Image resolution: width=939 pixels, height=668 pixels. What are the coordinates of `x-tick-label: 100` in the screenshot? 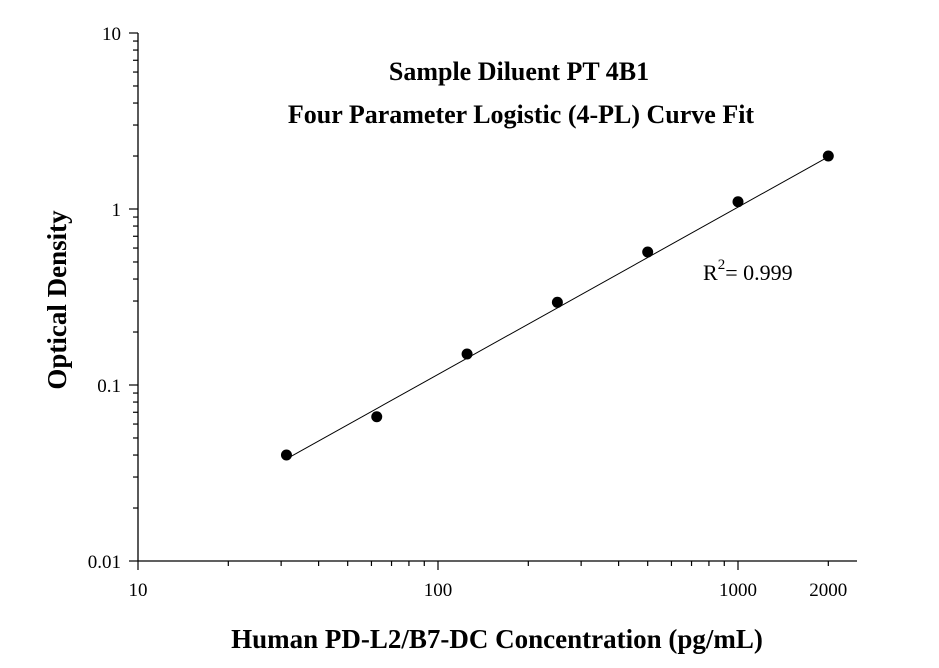 It's located at (438, 590).